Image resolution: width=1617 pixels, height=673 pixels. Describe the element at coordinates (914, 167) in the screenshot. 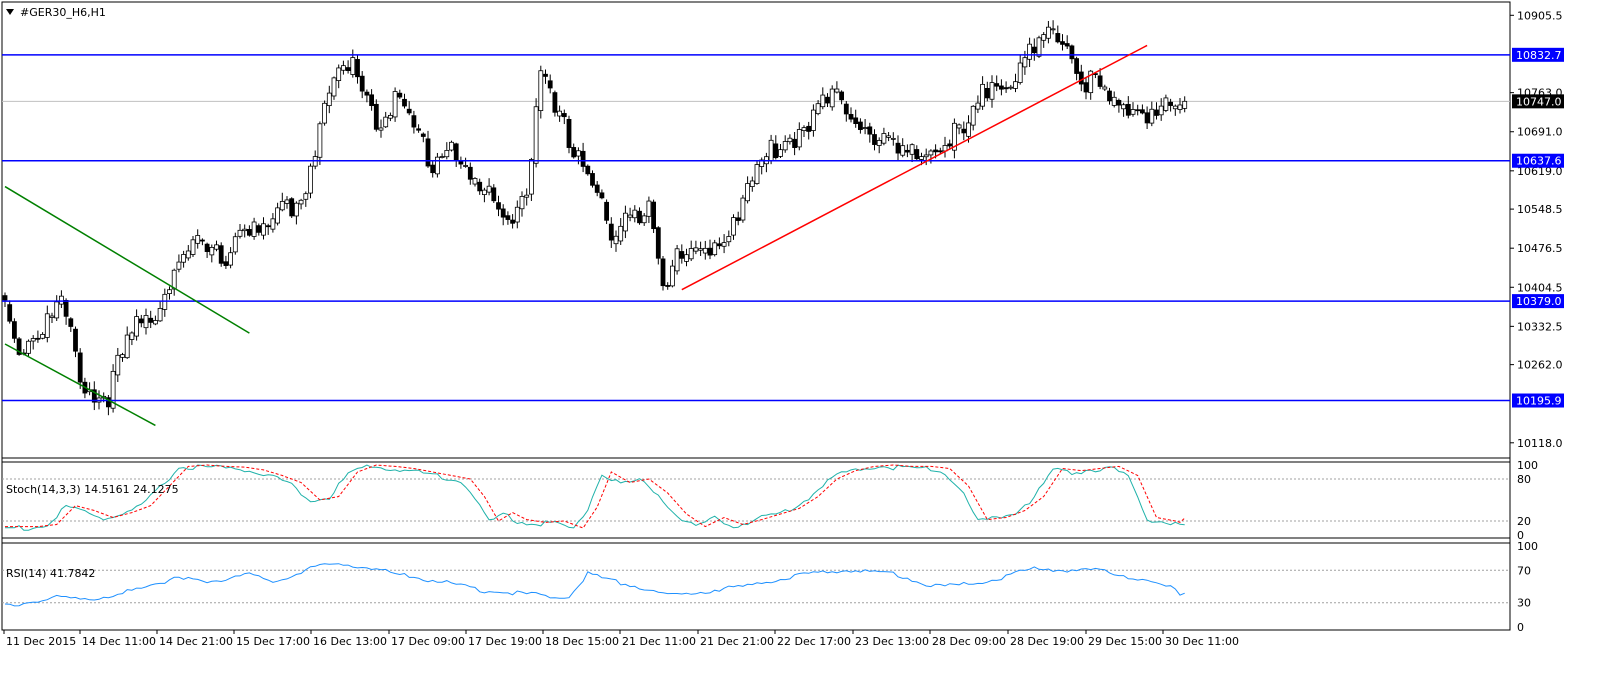

I see `trend-line` at that location.